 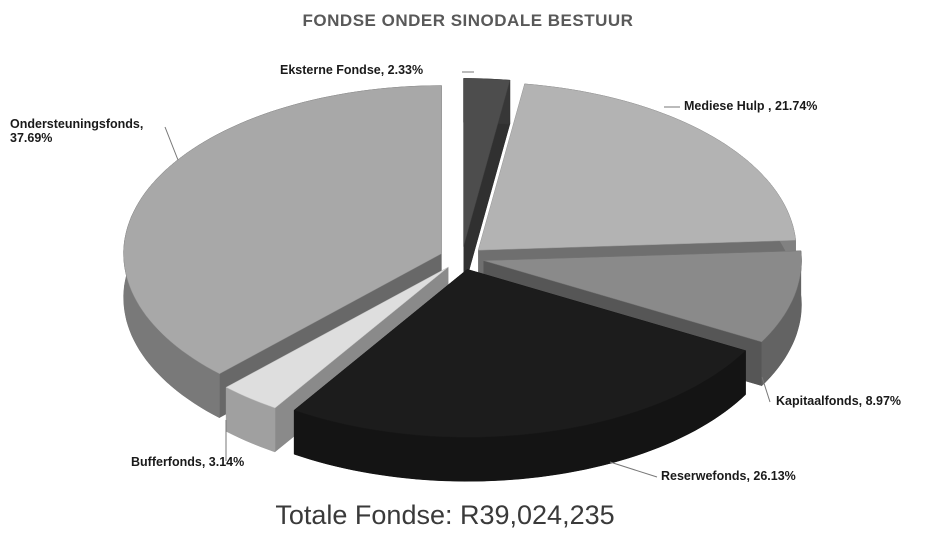 What do you see at coordinates (751, 106) in the screenshot?
I see `data-label: Mediese Hulp , 21.74%` at bounding box center [751, 106].